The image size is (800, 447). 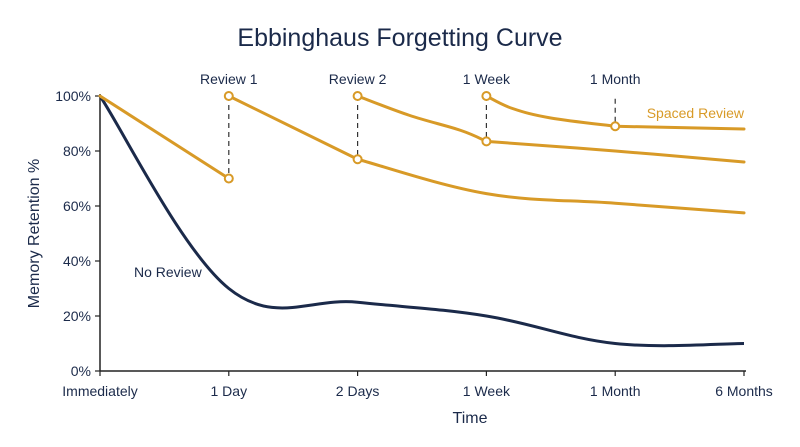 What do you see at coordinates (99, 391) in the screenshot?
I see `x-tick-label: Immediately` at bounding box center [99, 391].